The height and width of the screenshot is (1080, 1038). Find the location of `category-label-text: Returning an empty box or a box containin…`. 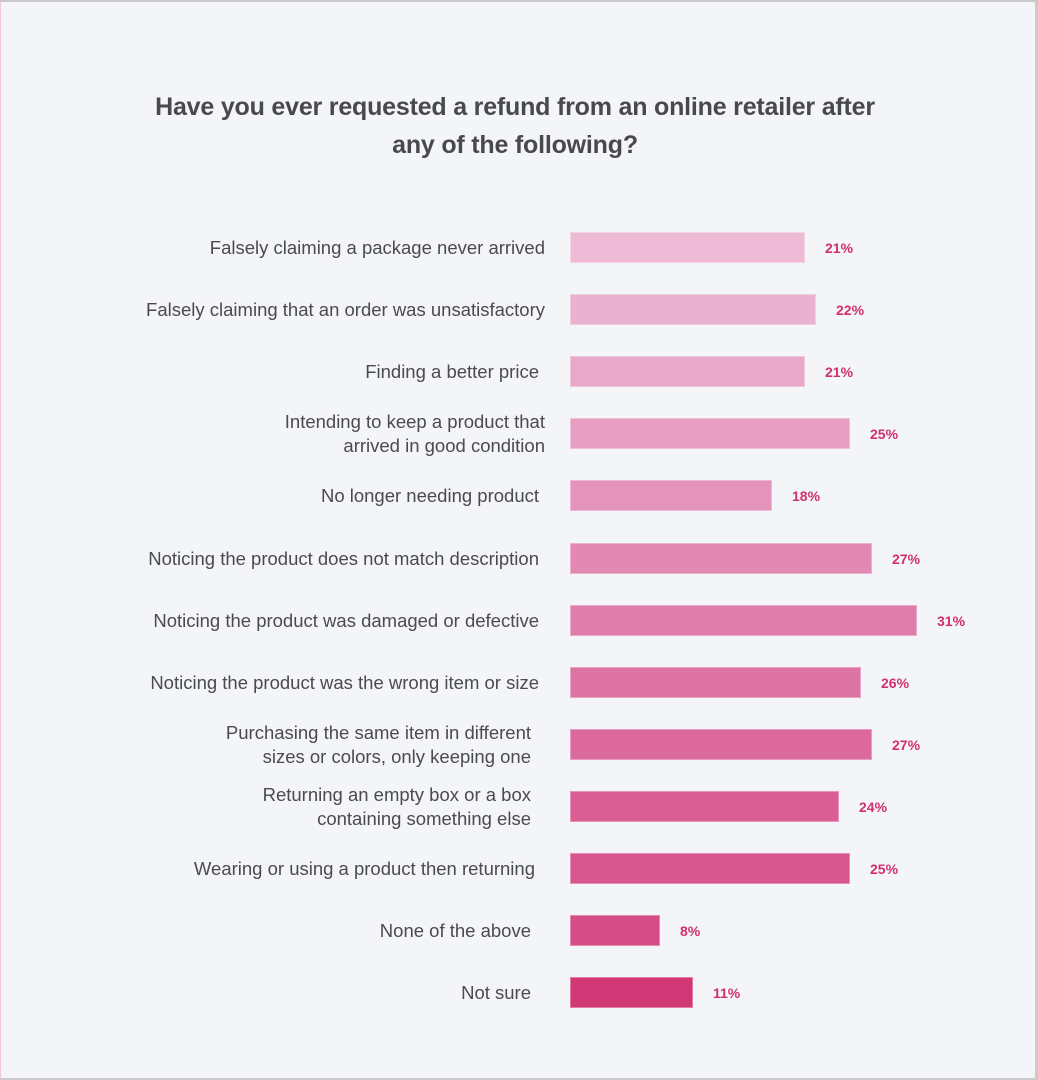

category-label-text: Returning an empty box or a box containin… is located at coordinates (397, 807).